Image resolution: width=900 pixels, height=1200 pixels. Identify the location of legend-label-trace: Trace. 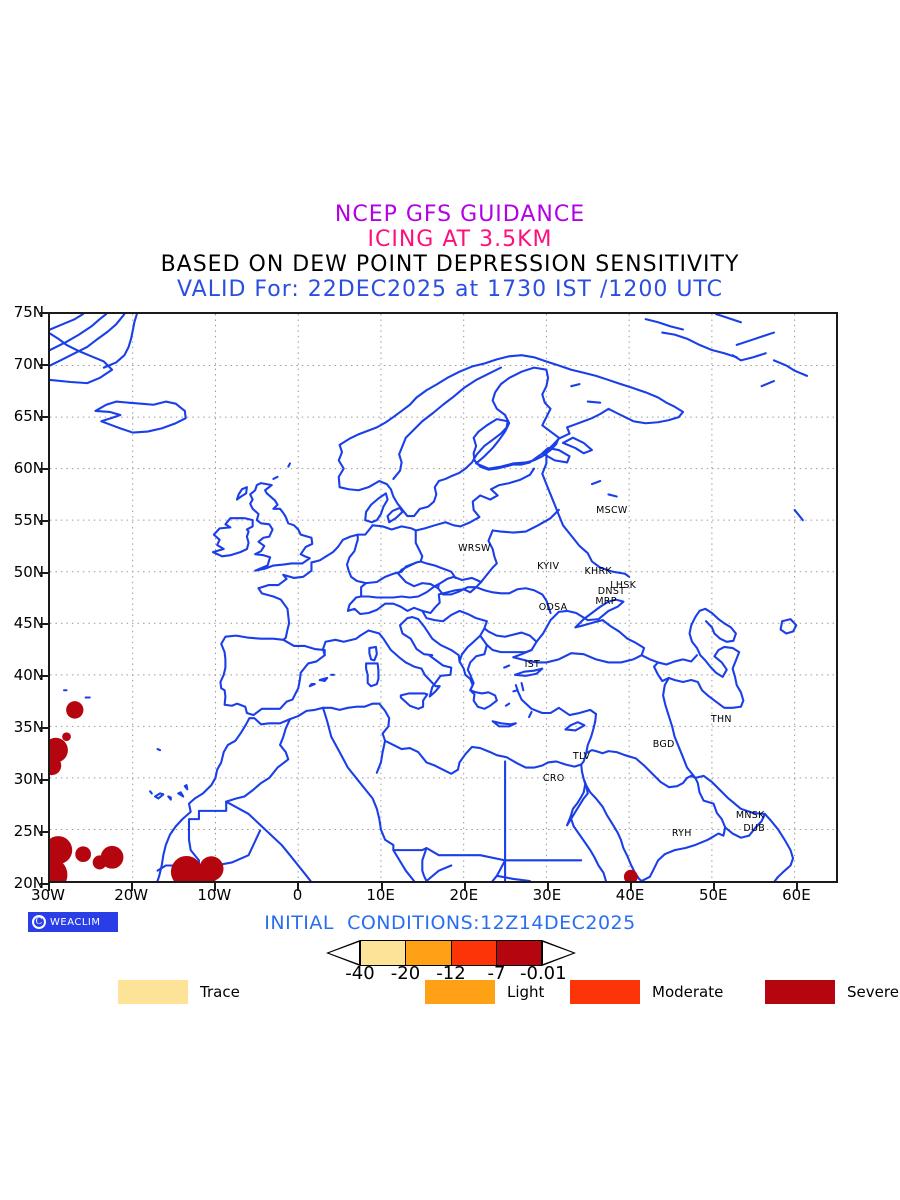
(220, 992).